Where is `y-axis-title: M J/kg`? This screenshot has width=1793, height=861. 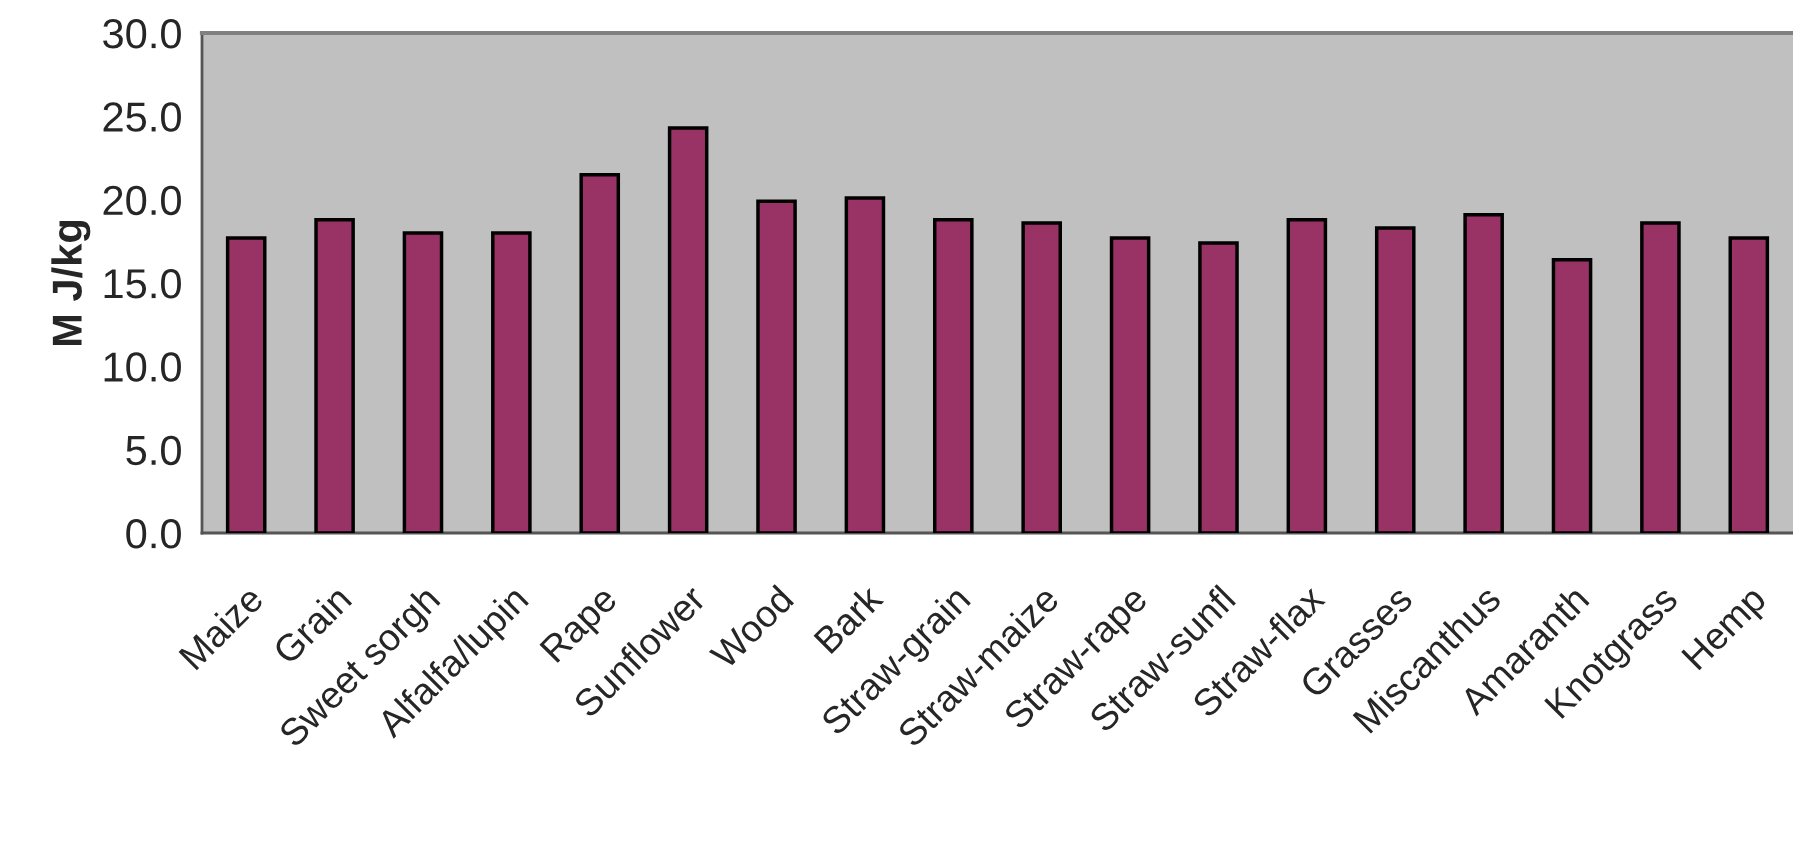 y-axis-title: M J/kg is located at coordinates (71, 283).